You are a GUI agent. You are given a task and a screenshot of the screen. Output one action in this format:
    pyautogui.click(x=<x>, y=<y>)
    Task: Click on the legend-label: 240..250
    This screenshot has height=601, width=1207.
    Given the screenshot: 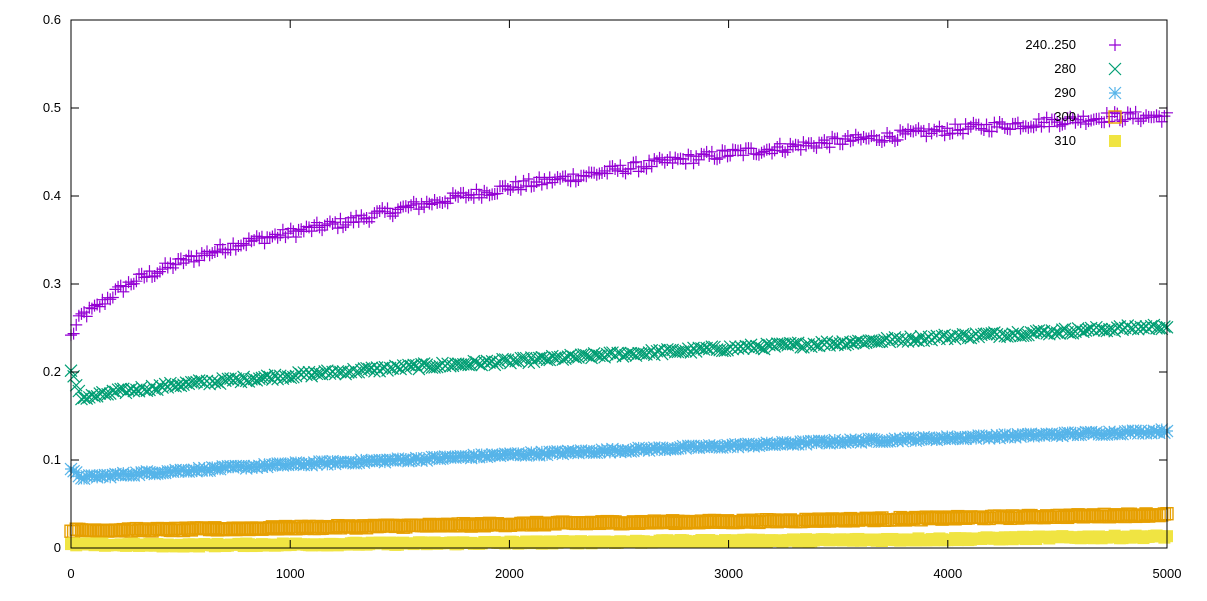 What is the action you would take?
    pyautogui.click(x=1050, y=44)
    